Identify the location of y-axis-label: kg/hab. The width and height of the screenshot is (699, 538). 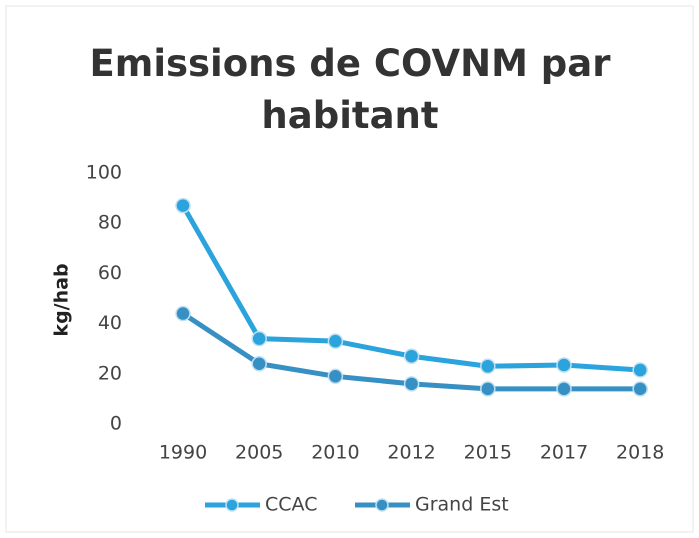
(62, 299).